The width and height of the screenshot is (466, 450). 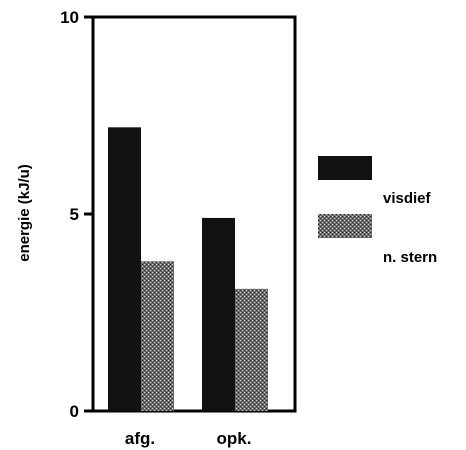 What do you see at coordinates (377, 211) in the screenshot?
I see `legend: visdief n. stern` at bounding box center [377, 211].